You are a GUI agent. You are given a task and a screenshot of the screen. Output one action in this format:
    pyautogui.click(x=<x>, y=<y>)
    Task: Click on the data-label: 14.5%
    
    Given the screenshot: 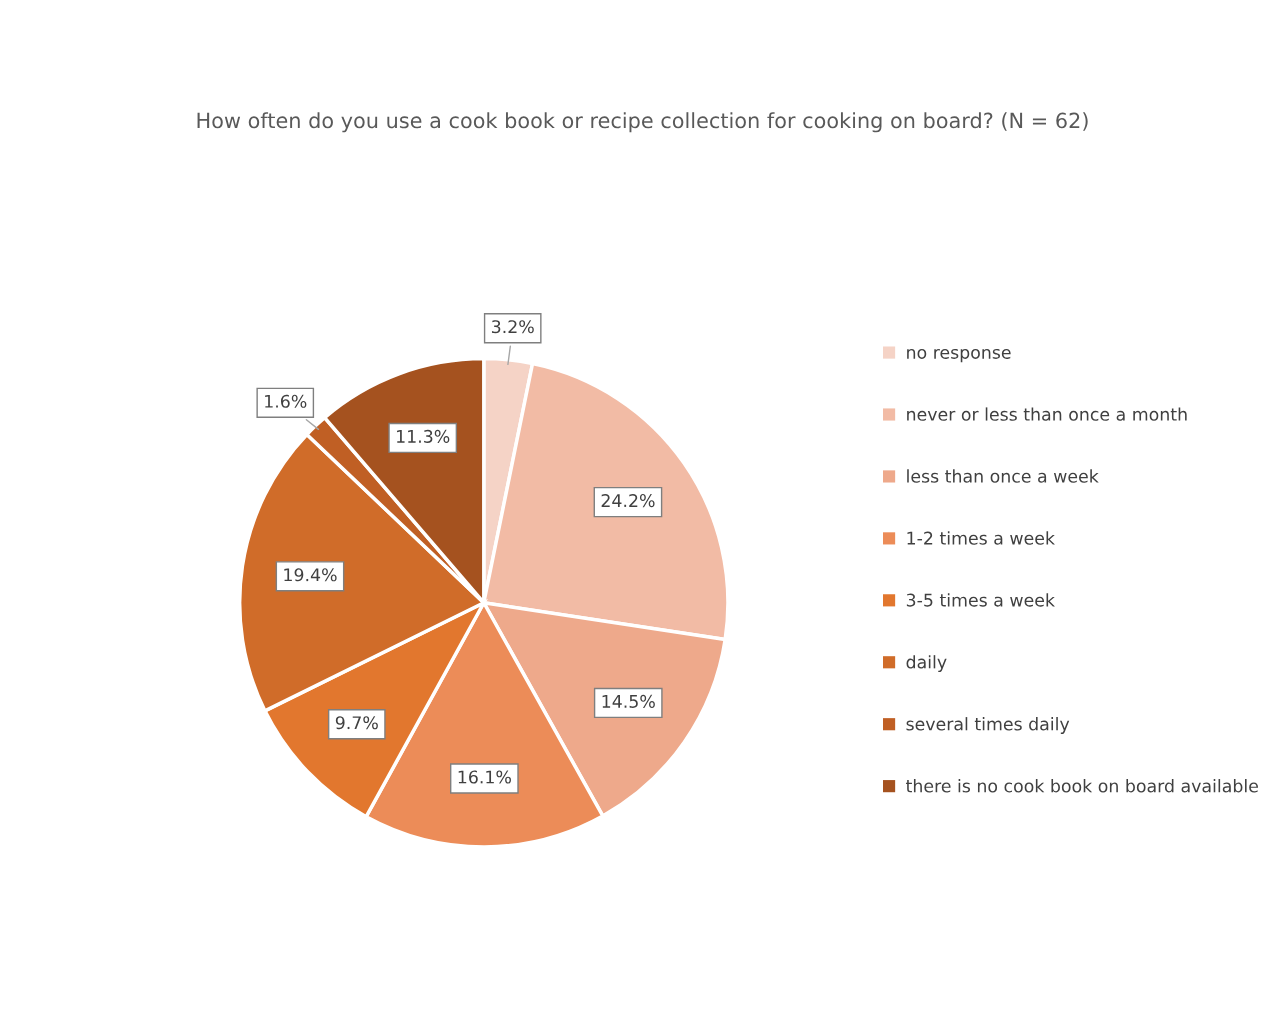 What is the action you would take?
    pyautogui.click(x=628, y=701)
    